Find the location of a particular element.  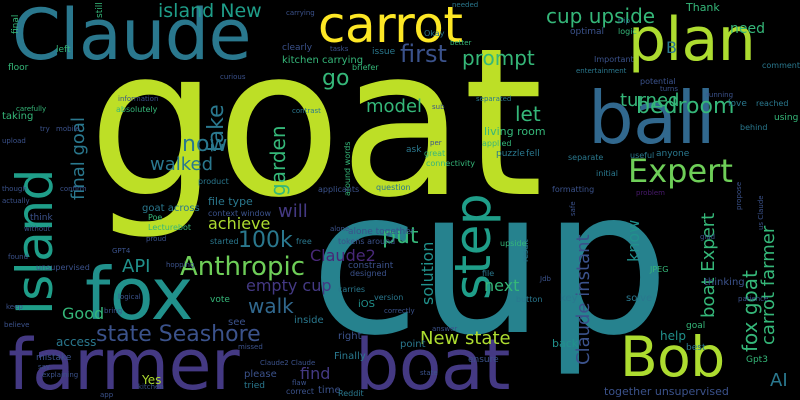

word-connectivity: connectivity is located at coordinates (450, 163).